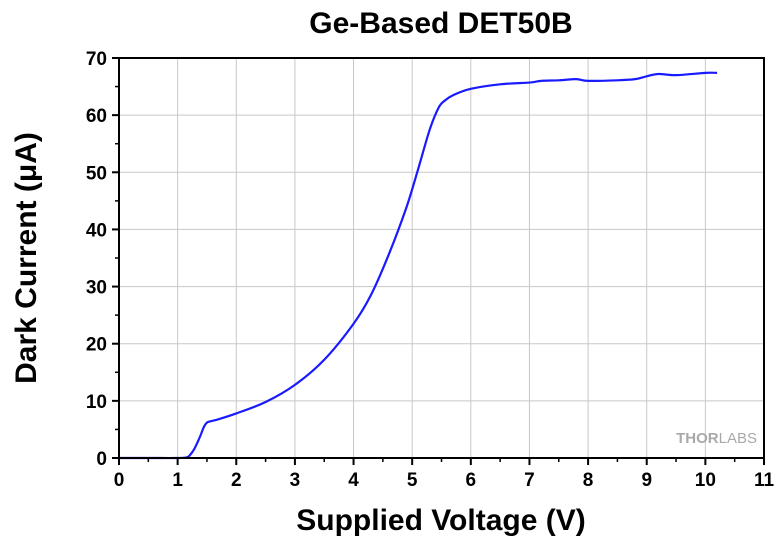 Image resolution: width=780 pixels, height=541 pixels. What do you see at coordinates (26, 258) in the screenshot?
I see `y-axis-label: Dark Current (μA)` at bounding box center [26, 258].